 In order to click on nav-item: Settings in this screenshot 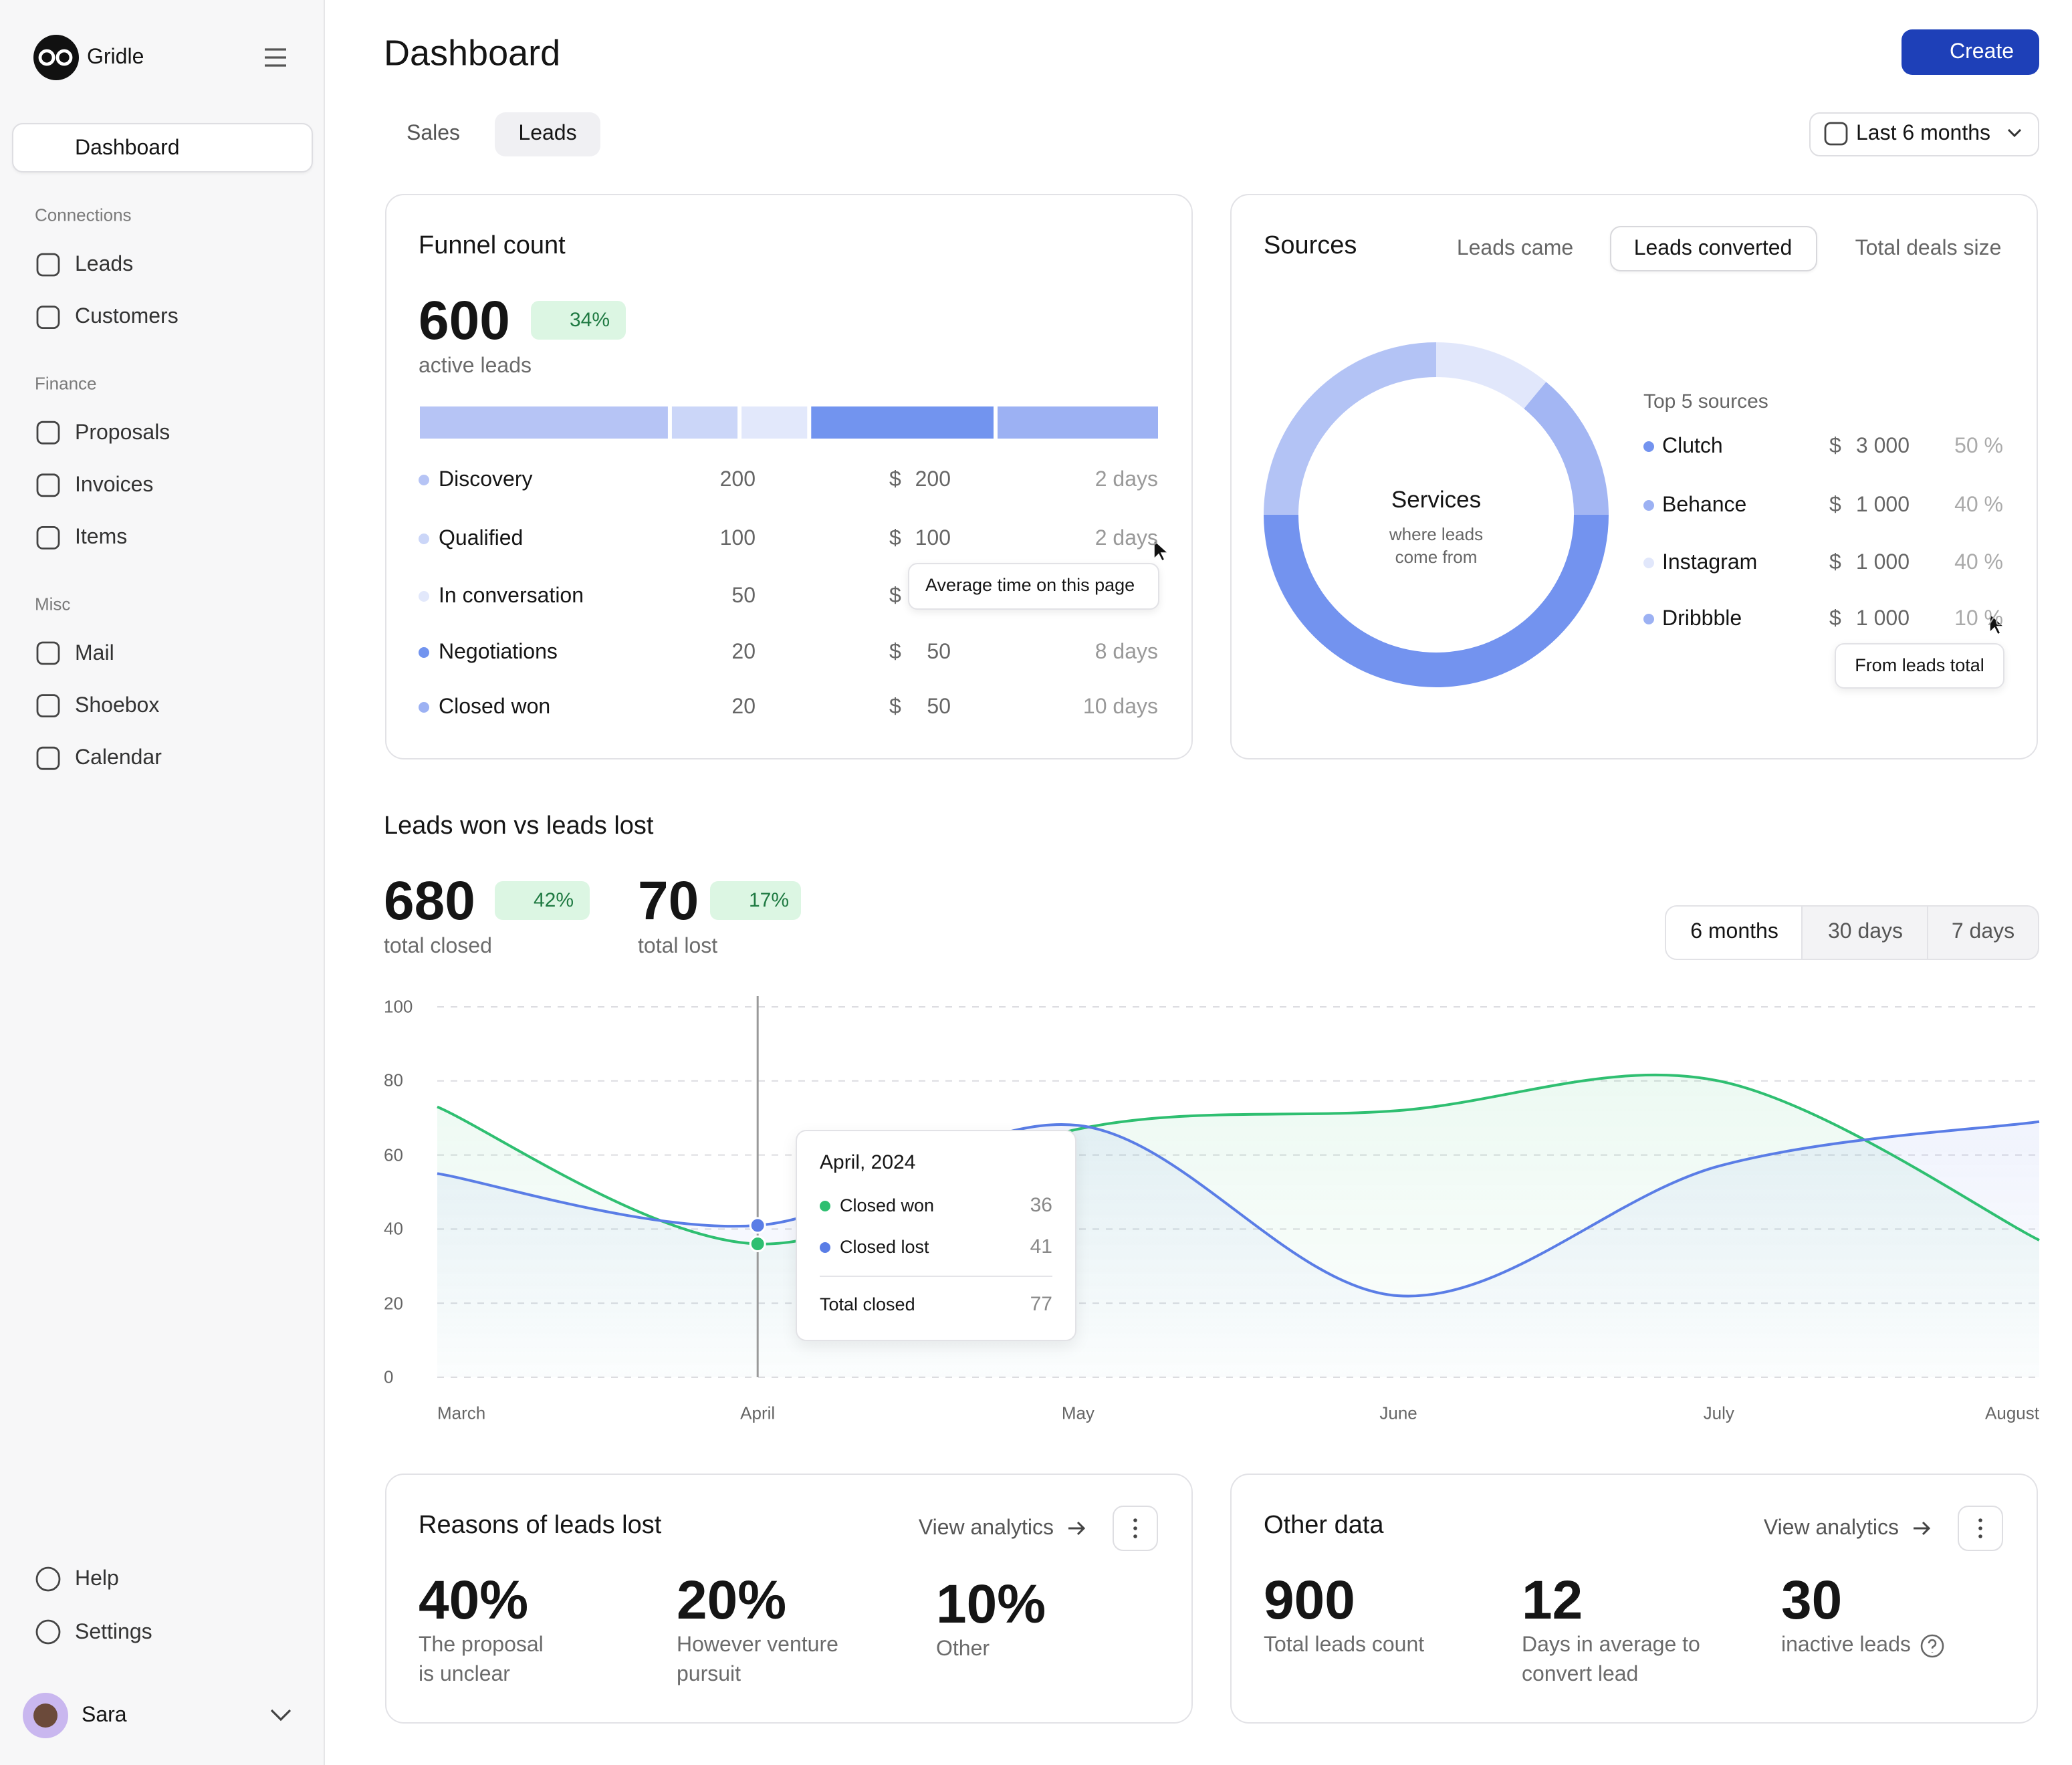, I will do `click(113, 1631)`.